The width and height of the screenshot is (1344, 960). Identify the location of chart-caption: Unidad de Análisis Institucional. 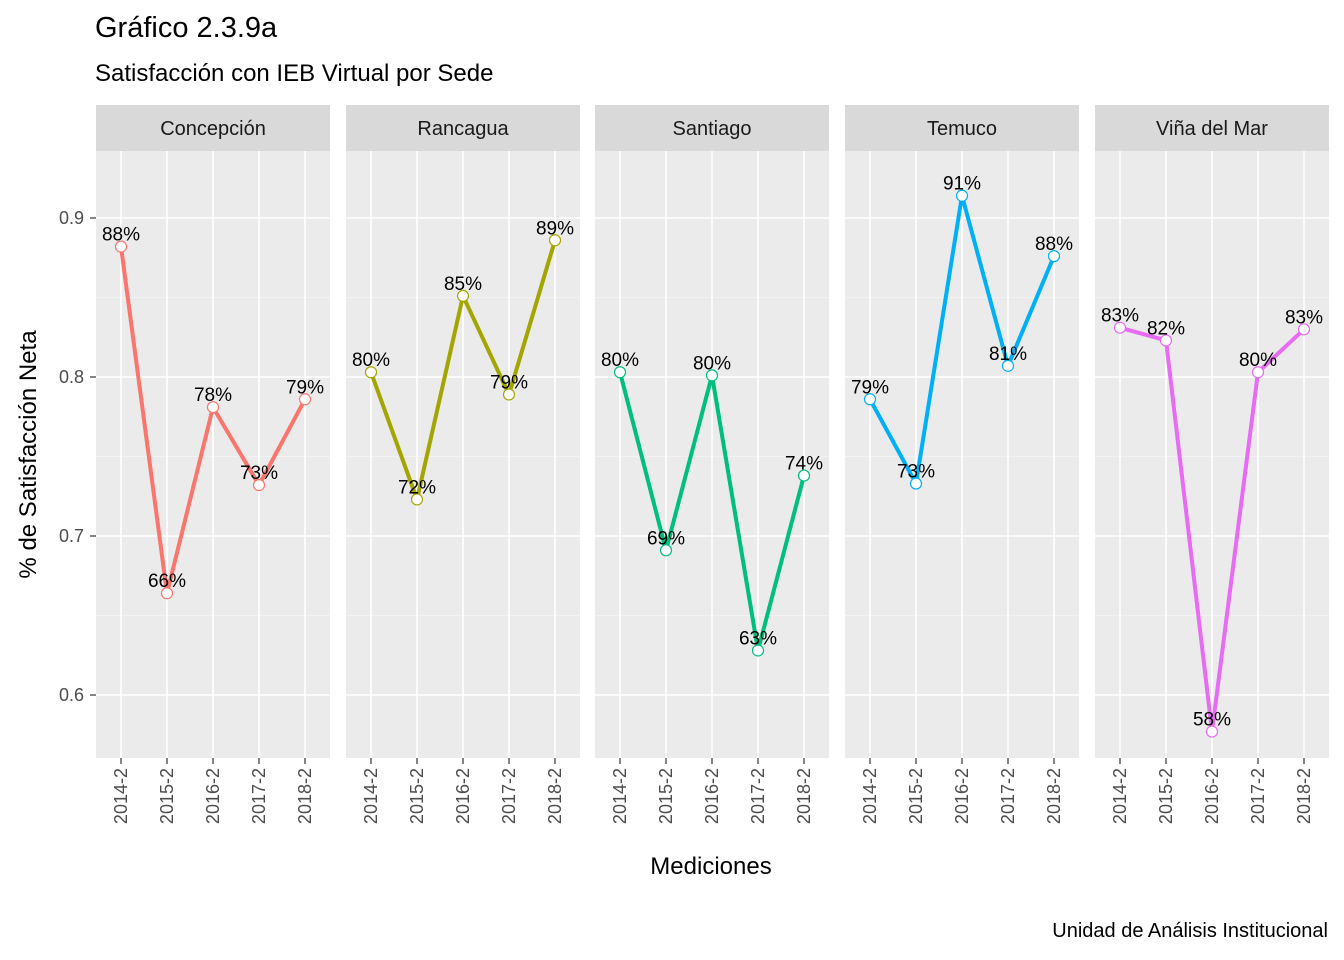
(1190, 931).